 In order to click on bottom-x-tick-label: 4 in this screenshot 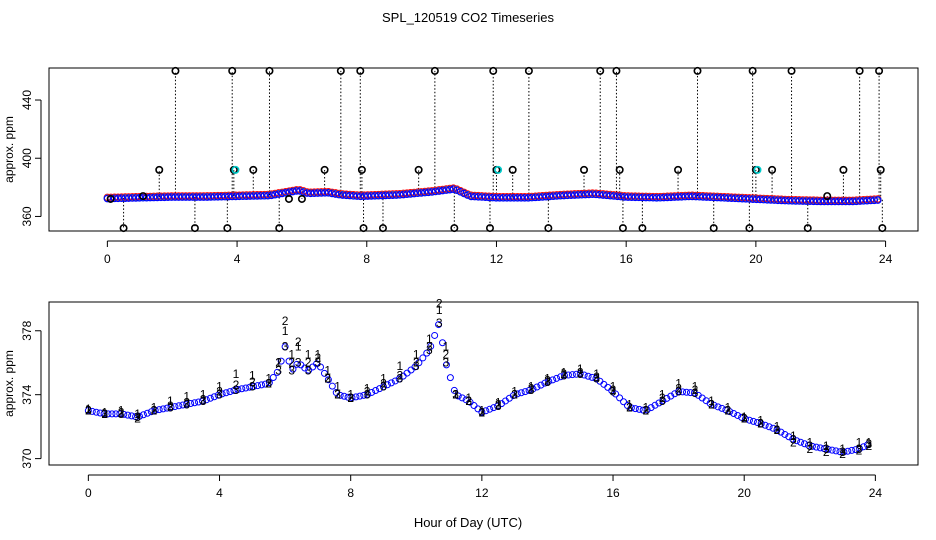, I will do `click(219, 493)`.